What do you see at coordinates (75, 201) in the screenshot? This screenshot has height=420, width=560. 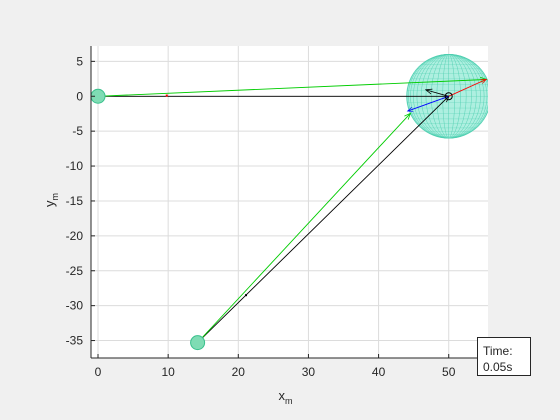 I see `y-tick-label: -15` at bounding box center [75, 201].